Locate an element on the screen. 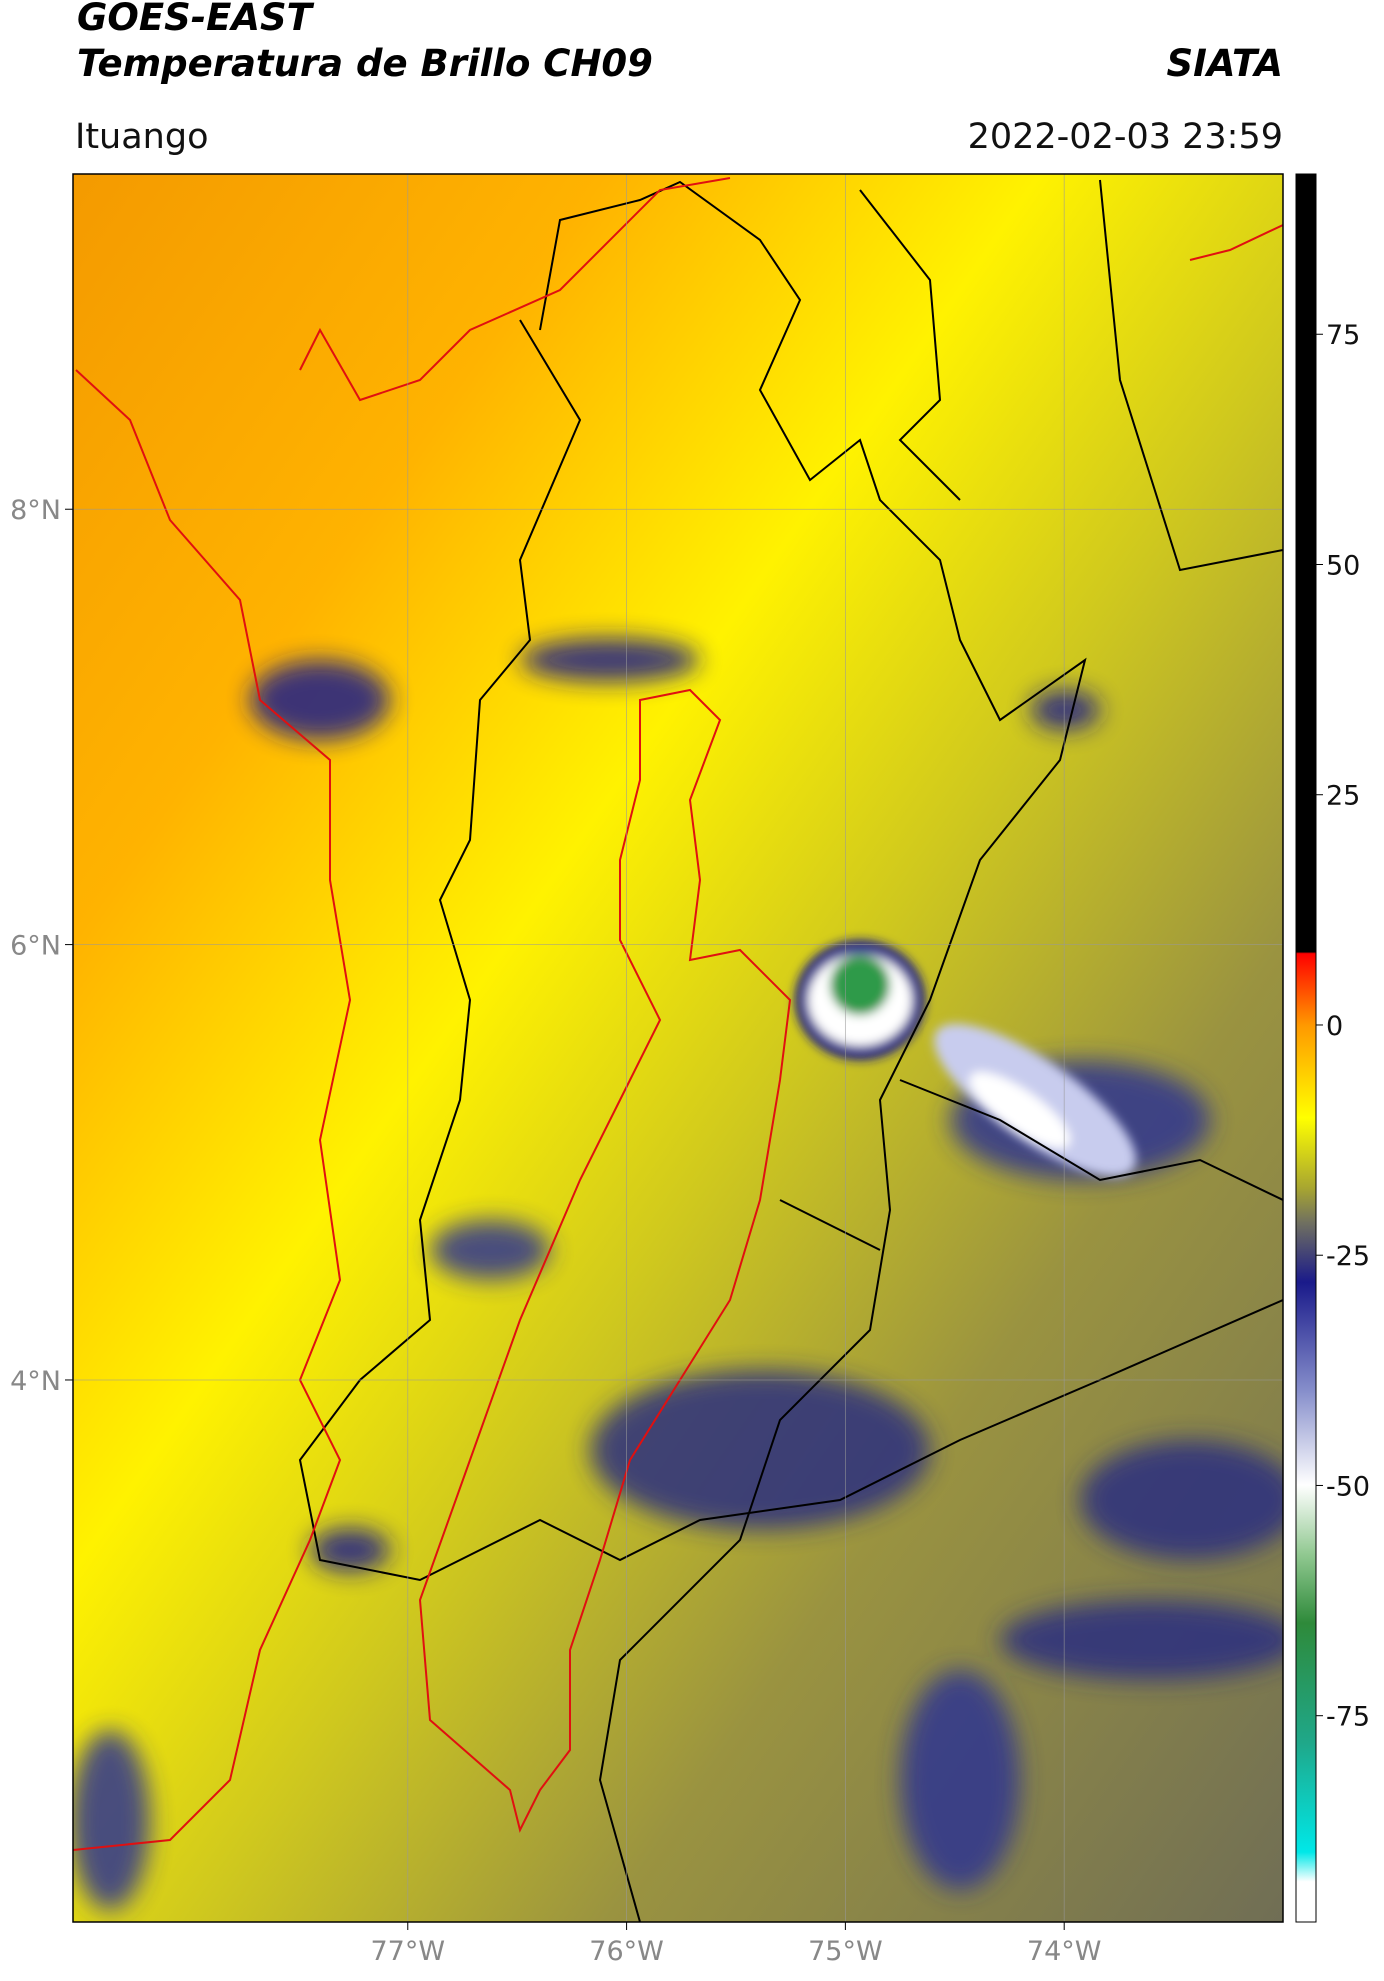 The height and width of the screenshot is (1981, 1384). colorbar-label: 75 is located at coordinates (1343, 335).